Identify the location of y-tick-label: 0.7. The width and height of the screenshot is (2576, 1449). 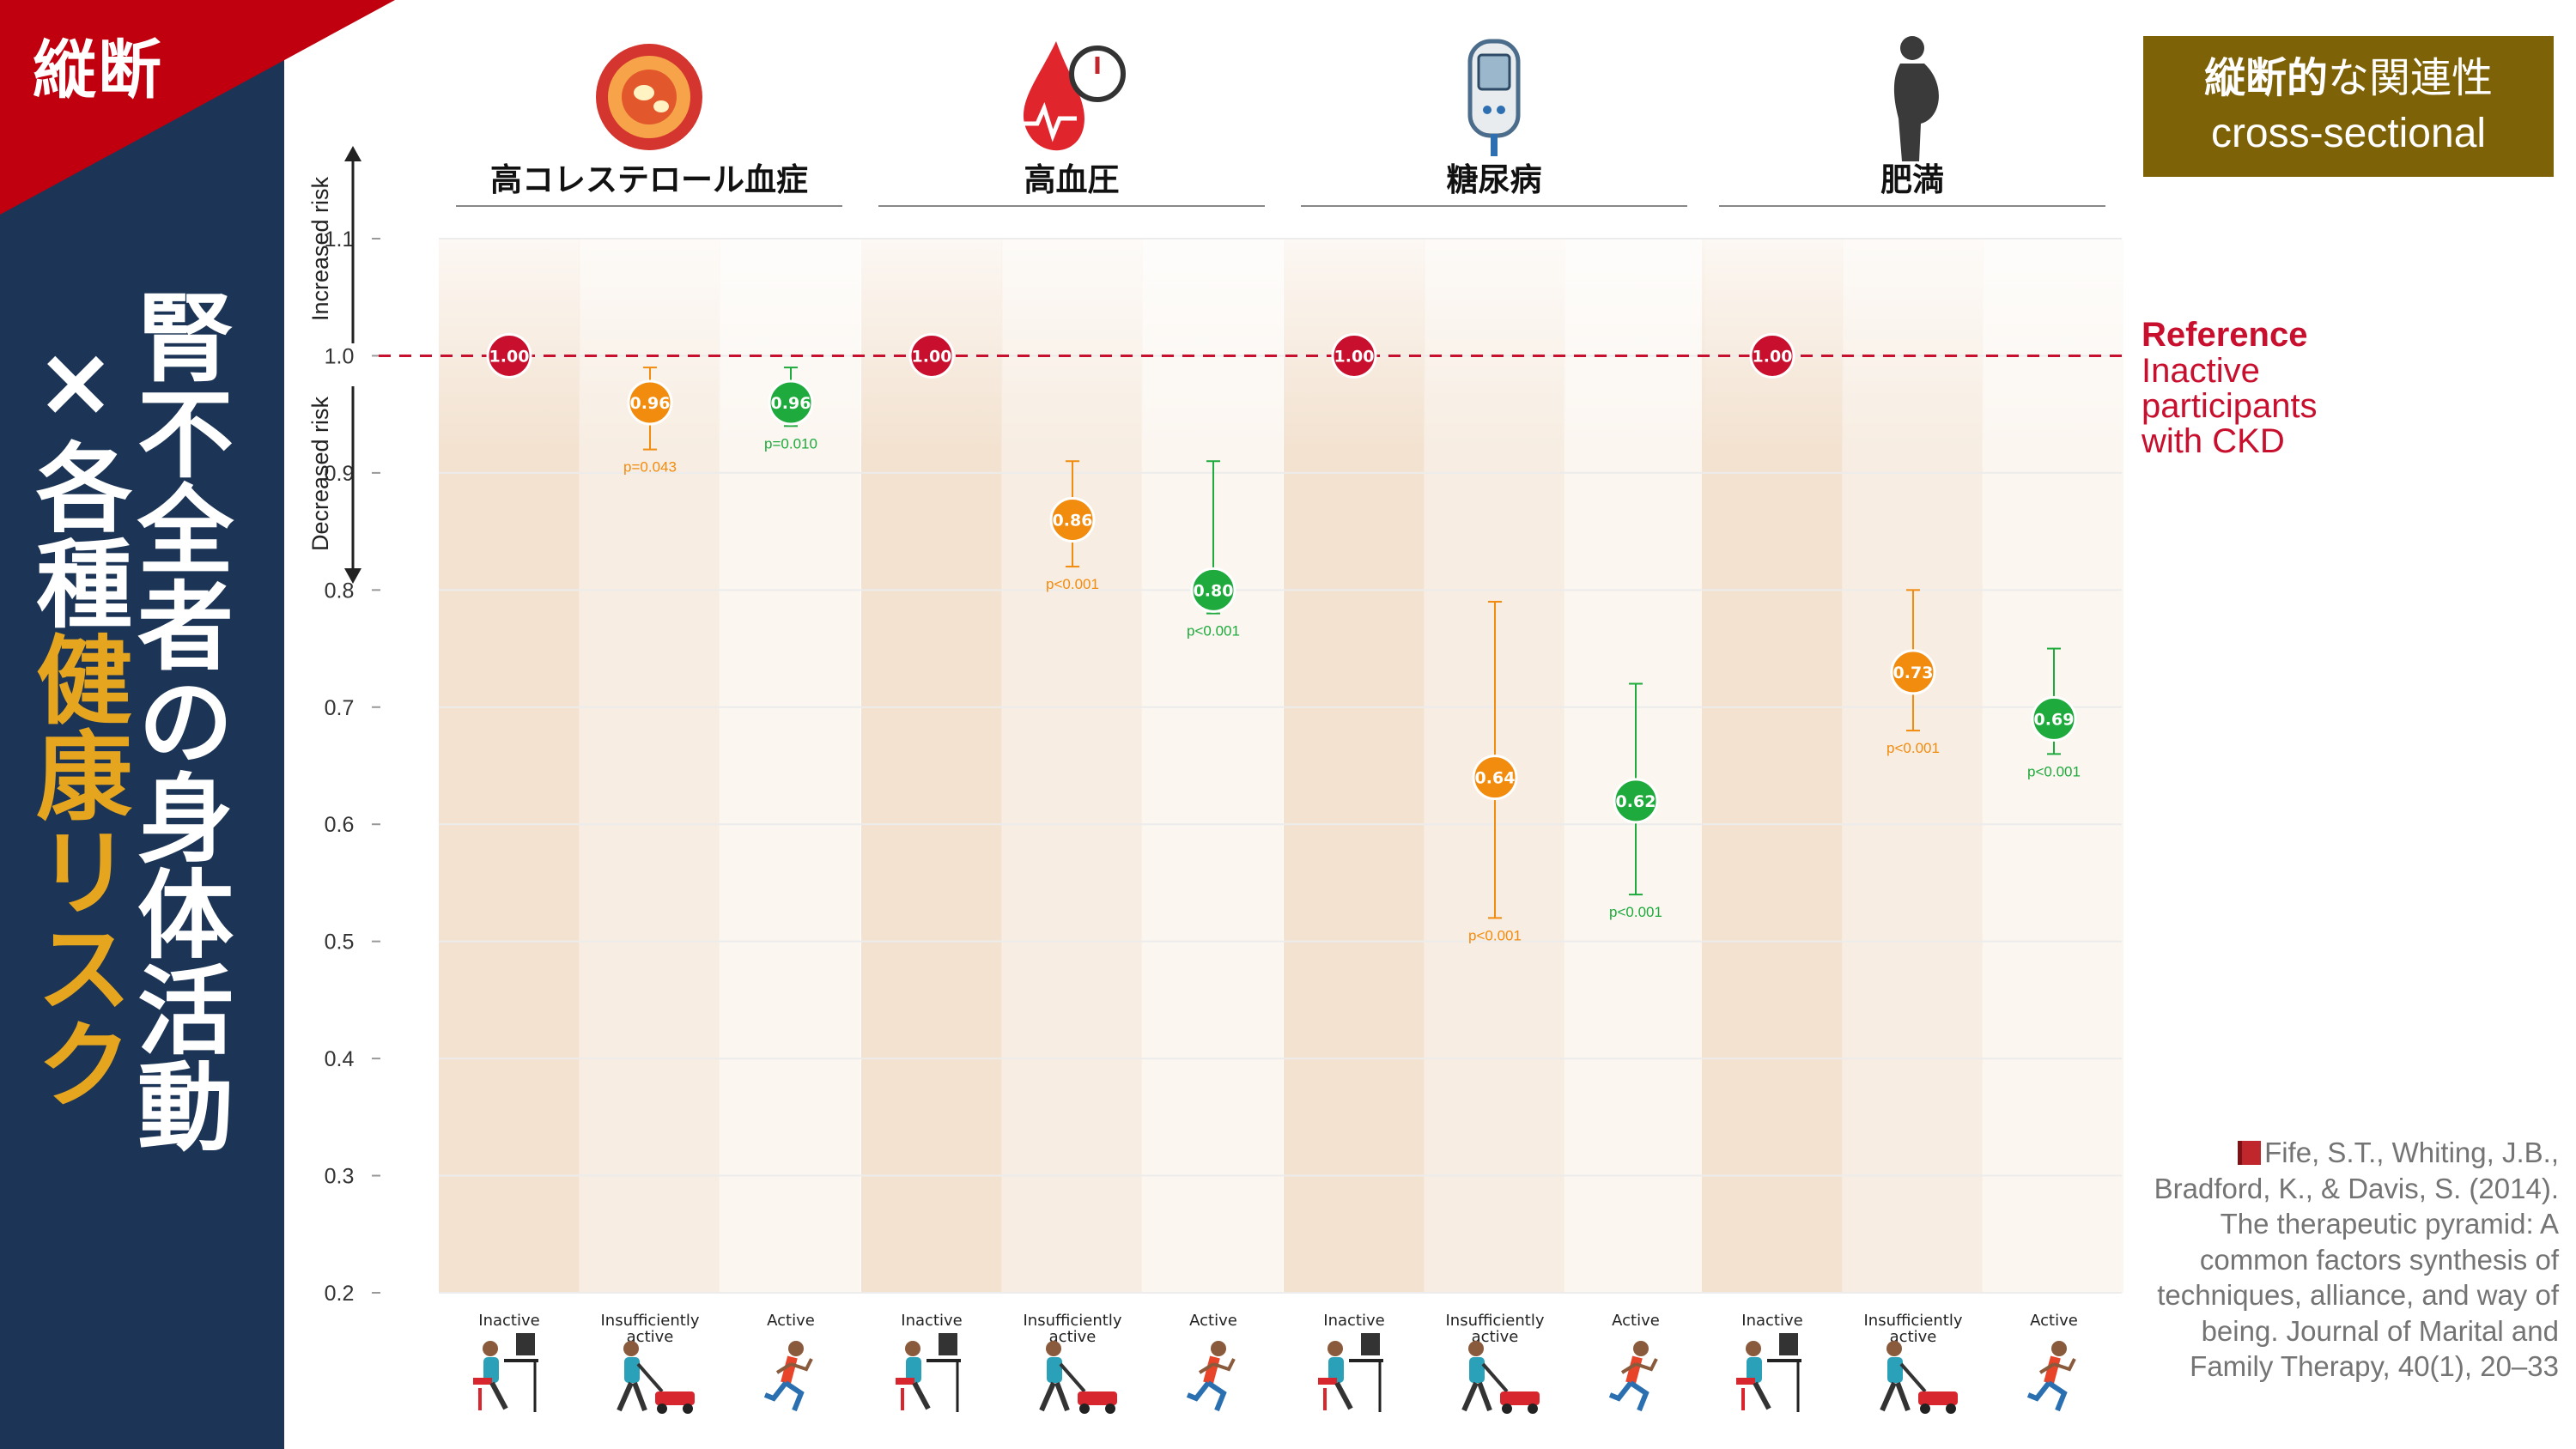
(340, 708).